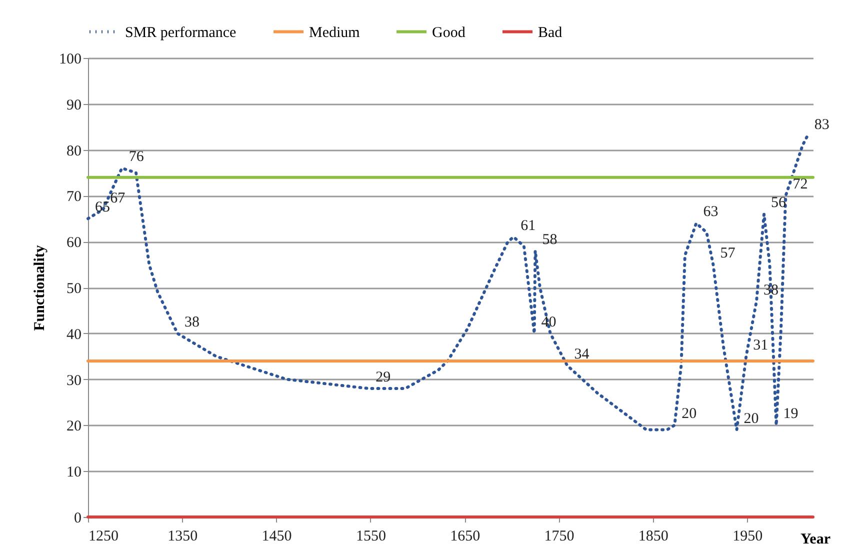 This screenshot has width=847, height=552. I want to click on x-axis-title: Year, so click(815, 540).